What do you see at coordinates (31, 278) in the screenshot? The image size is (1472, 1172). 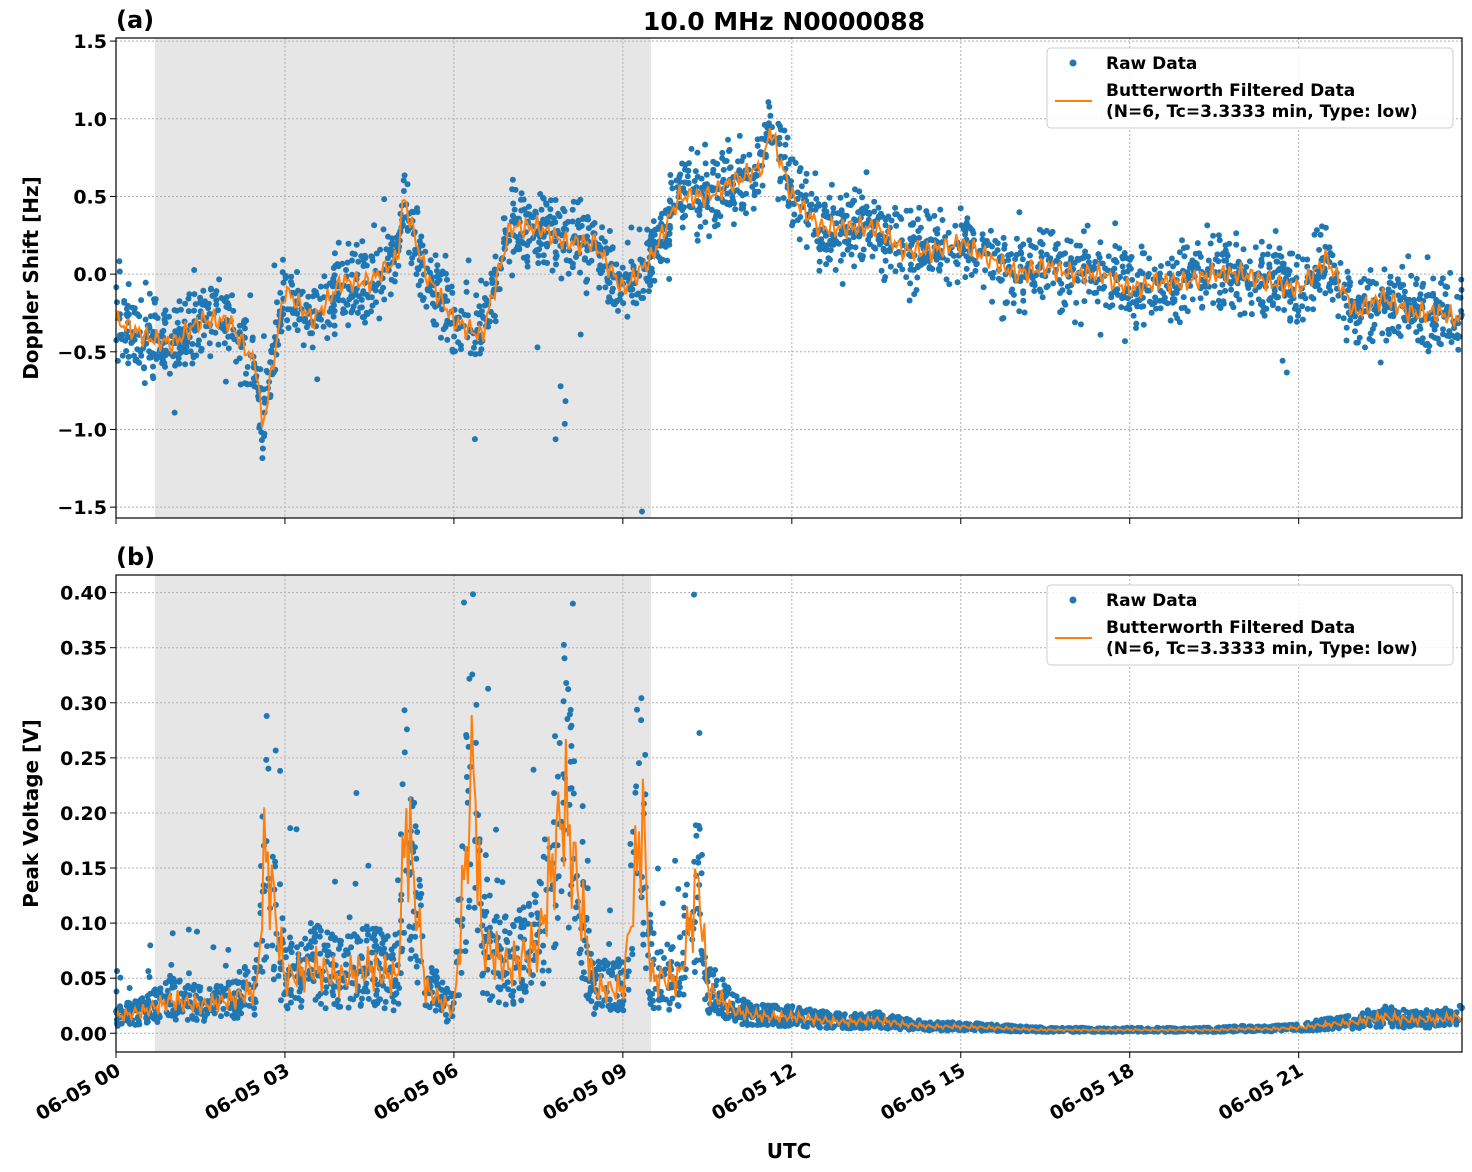 I see `y-axis-label: Doppler Shift [Hz]` at bounding box center [31, 278].